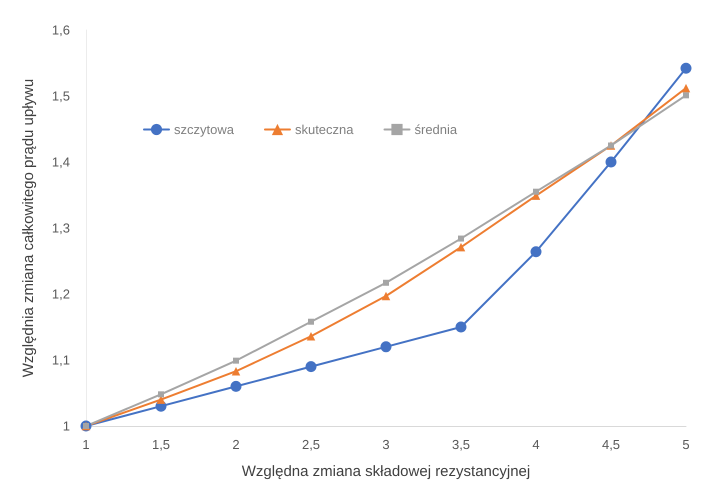 The image size is (717, 501). I want to click on x-tick-label: 2, so click(236, 444).